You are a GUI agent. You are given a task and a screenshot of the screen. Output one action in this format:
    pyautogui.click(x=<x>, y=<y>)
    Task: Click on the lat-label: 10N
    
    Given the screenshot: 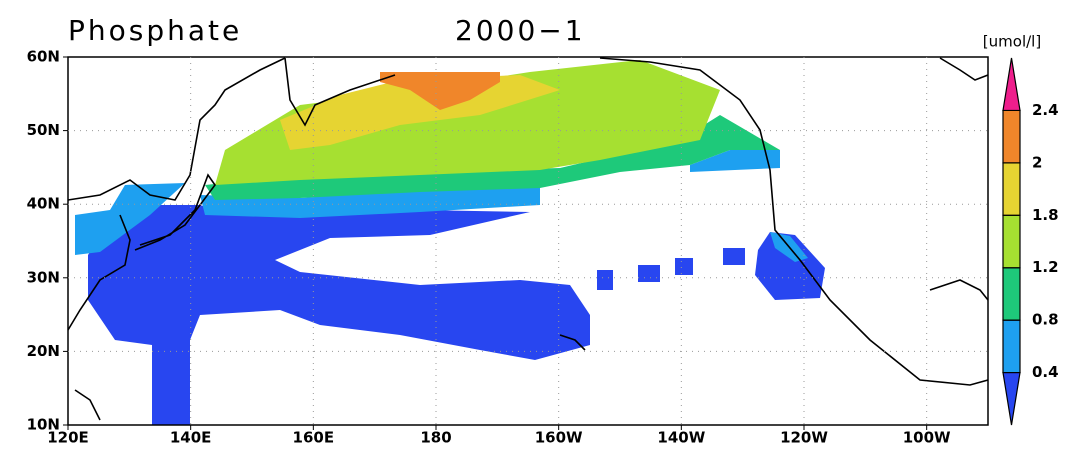 What is the action you would take?
    pyautogui.click(x=43, y=425)
    